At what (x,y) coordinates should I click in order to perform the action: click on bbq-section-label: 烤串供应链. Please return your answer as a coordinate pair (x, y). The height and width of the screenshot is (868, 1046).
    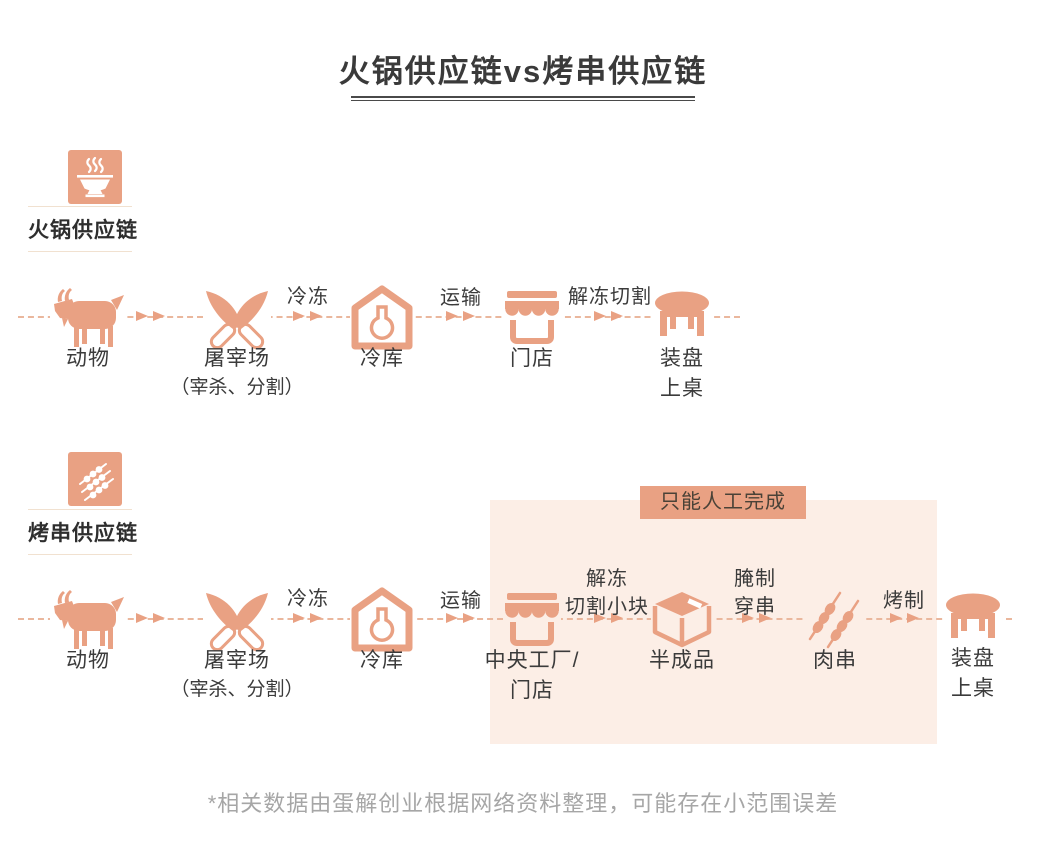
    Looking at the image, I should click on (82, 532).